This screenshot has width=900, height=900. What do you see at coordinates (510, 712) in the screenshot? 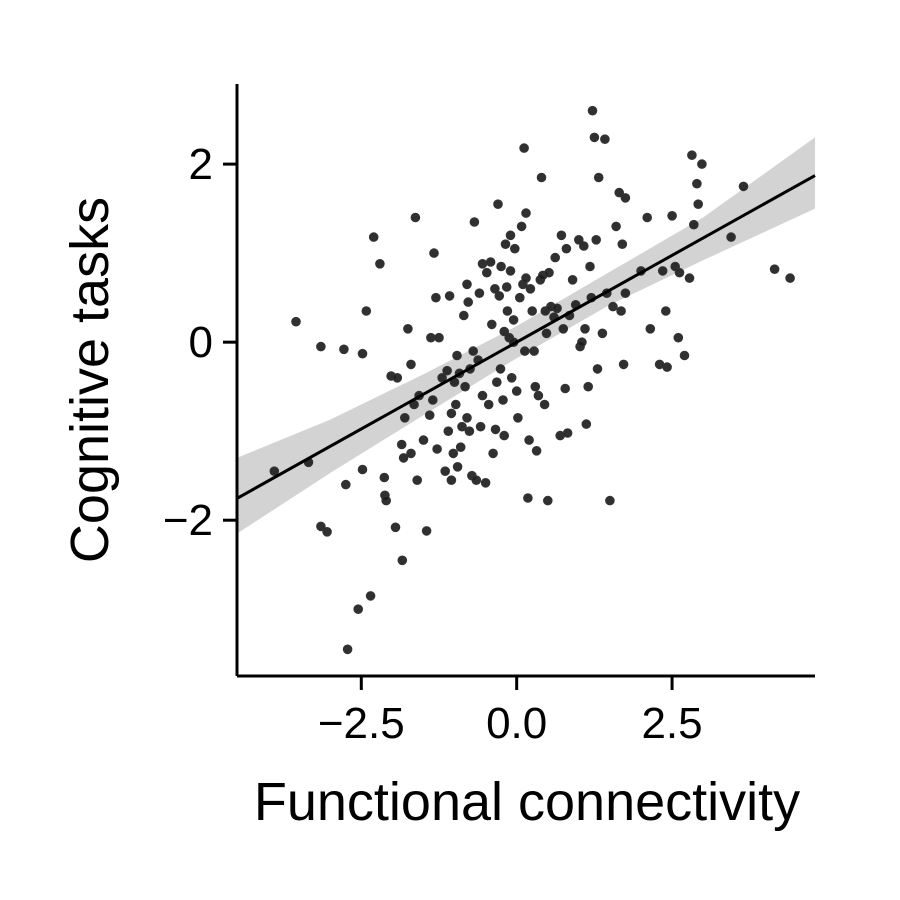
I see `x-ticks: −2.5 0.0 2.5` at bounding box center [510, 712].